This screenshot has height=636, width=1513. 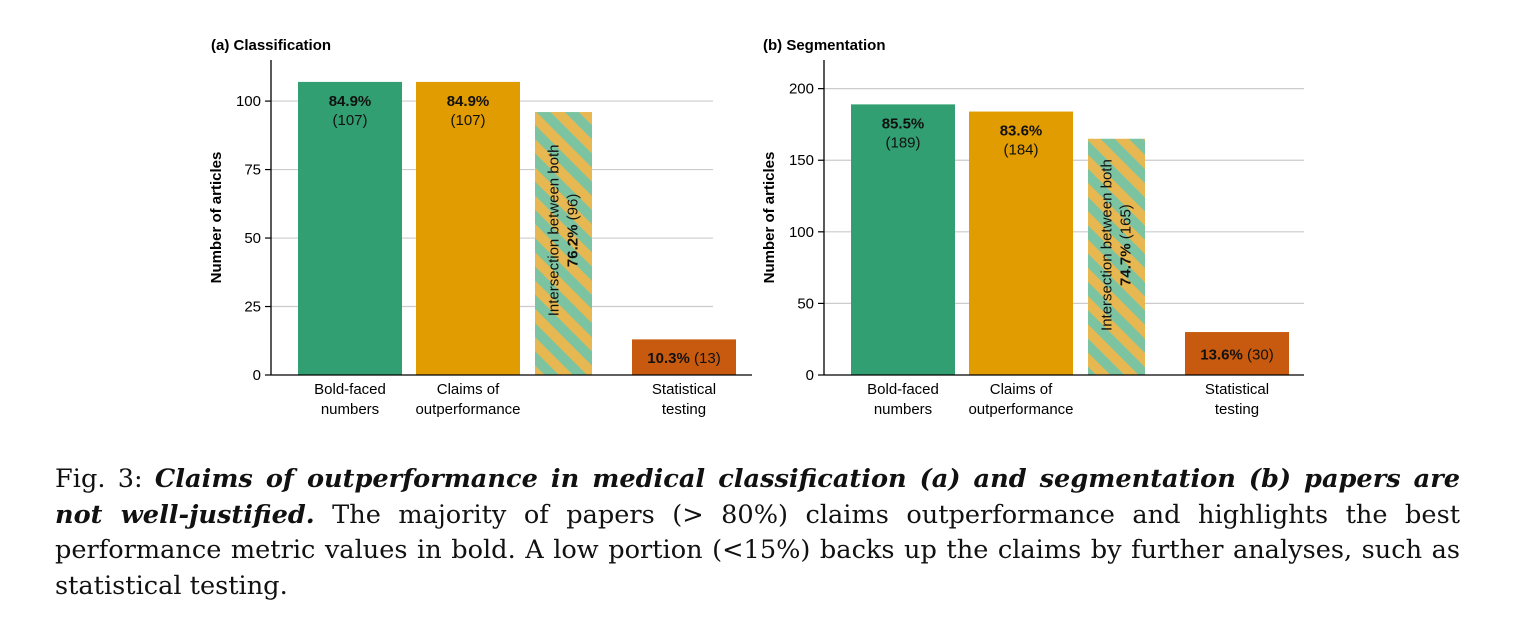 I want to click on bar-percent-label: 85.5%, so click(x=903, y=123).